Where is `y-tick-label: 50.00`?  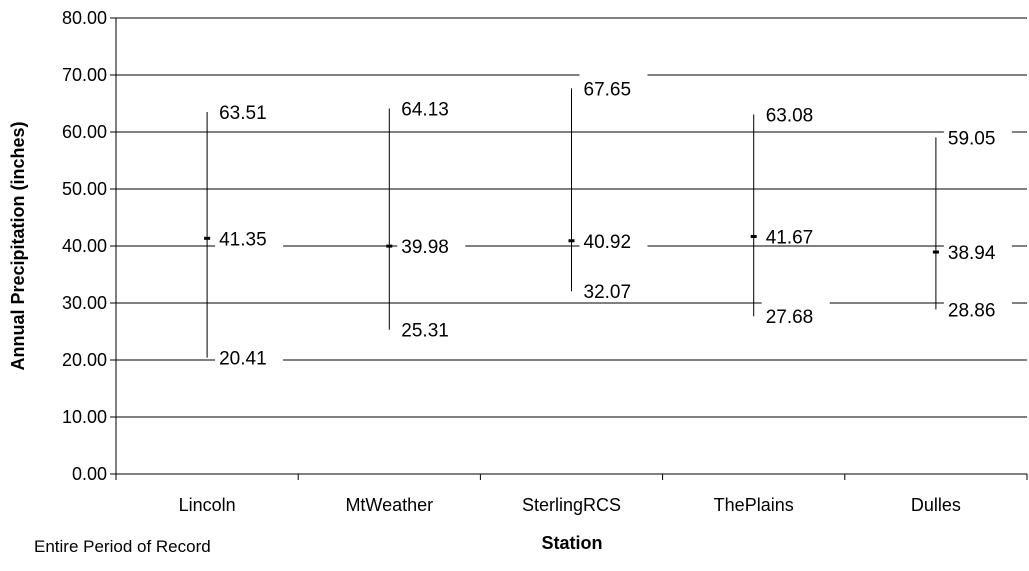
y-tick-label: 50.00 is located at coordinates (84, 189).